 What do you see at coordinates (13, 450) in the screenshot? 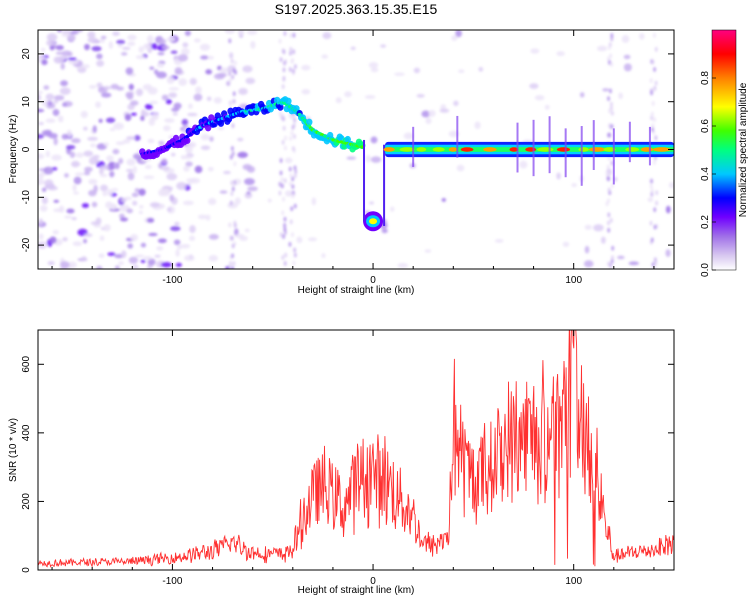
I see `snr-ylabel: SNR (10 * v/v)` at bounding box center [13, 450].